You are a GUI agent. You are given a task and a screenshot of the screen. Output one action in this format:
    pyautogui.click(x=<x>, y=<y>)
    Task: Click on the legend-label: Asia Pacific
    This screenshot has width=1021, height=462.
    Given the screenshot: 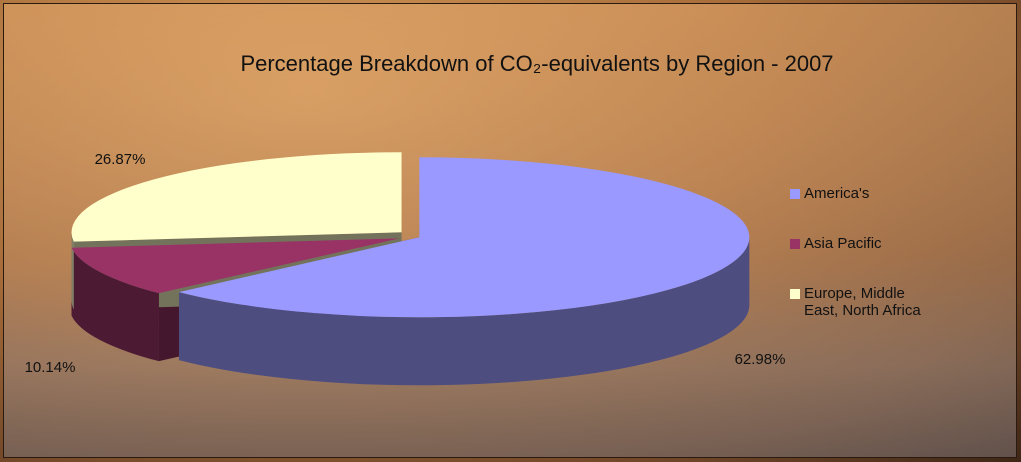 What is the action you would take?
    pyautogui.click(x=843, y=243)
    